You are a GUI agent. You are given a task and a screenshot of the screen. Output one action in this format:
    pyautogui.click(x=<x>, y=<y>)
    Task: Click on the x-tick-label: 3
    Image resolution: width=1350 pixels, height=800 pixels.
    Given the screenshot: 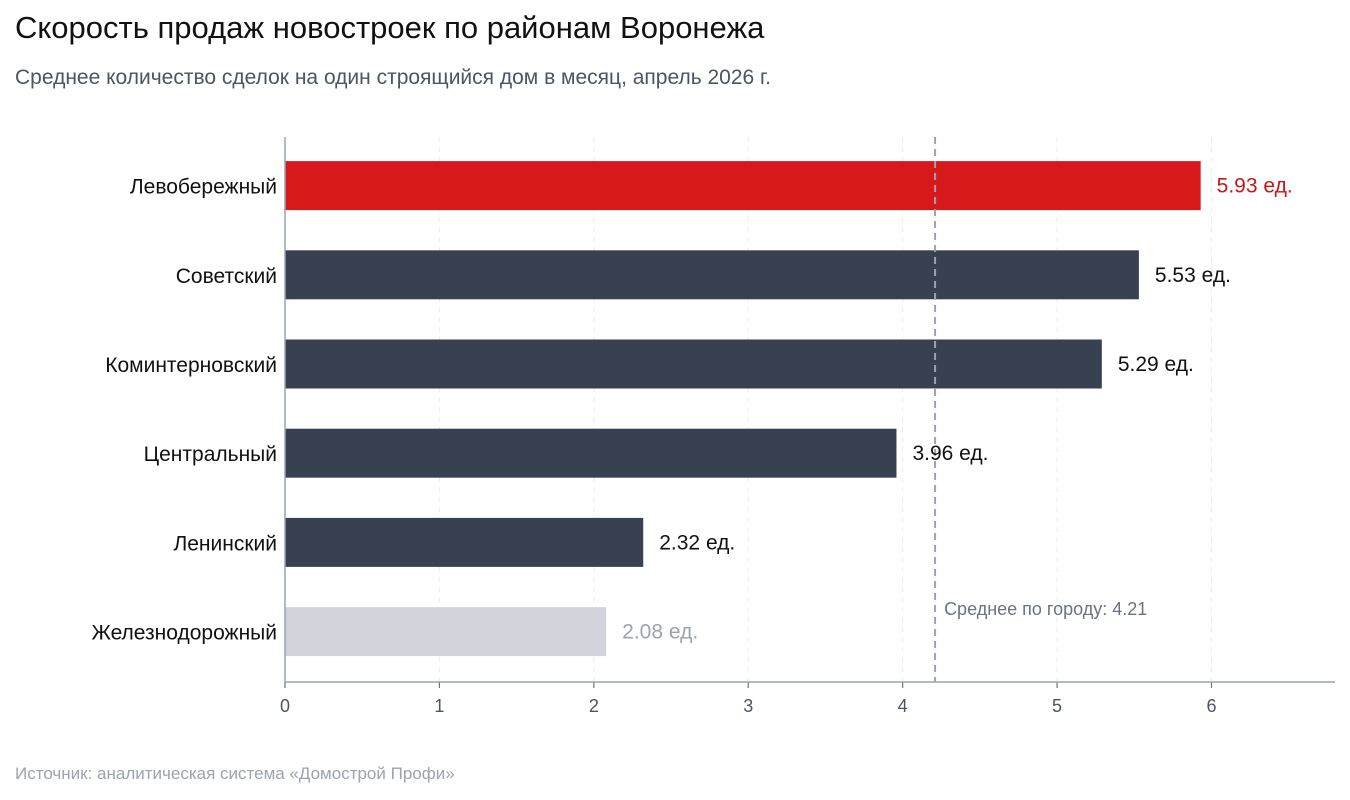 What is the action you would take?
    pyautogui.click(x=748, y=706)
    